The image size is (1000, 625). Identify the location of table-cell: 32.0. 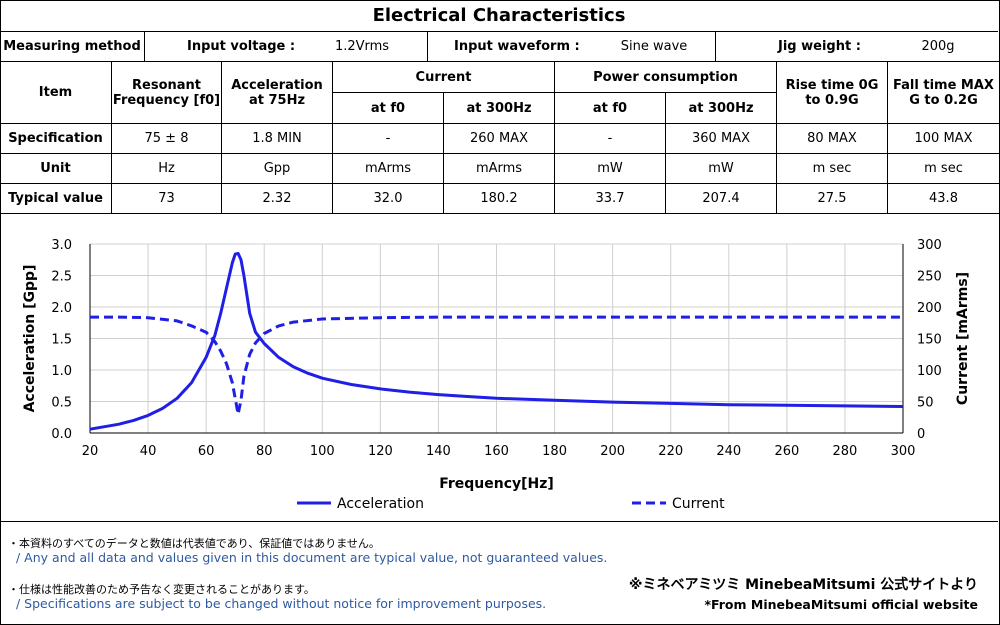
(388, 199).